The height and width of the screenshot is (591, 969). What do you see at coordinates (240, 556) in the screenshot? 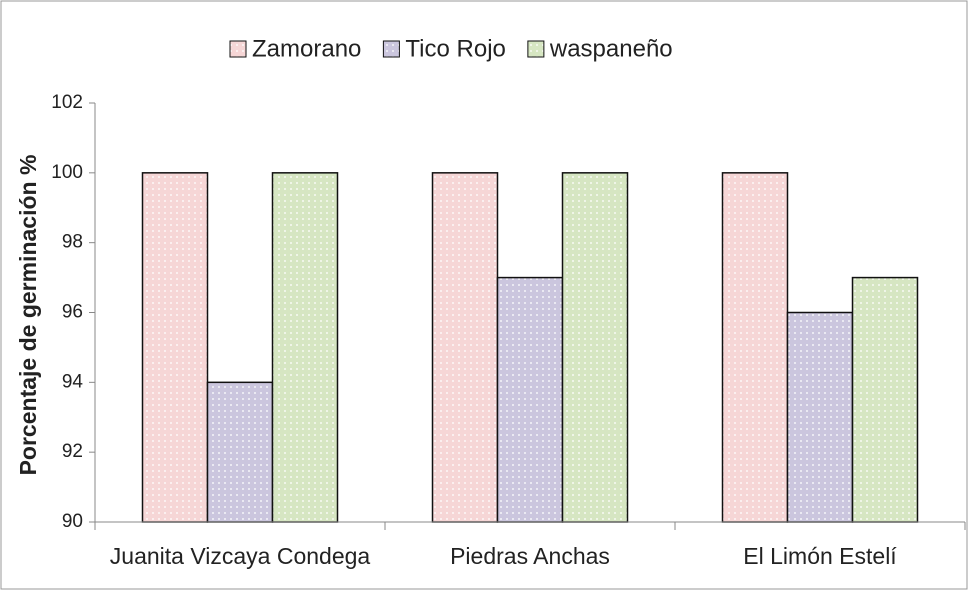
I see `x-tick-label: Juanita Vizcaya Condega` at bounding box center [240, 556].